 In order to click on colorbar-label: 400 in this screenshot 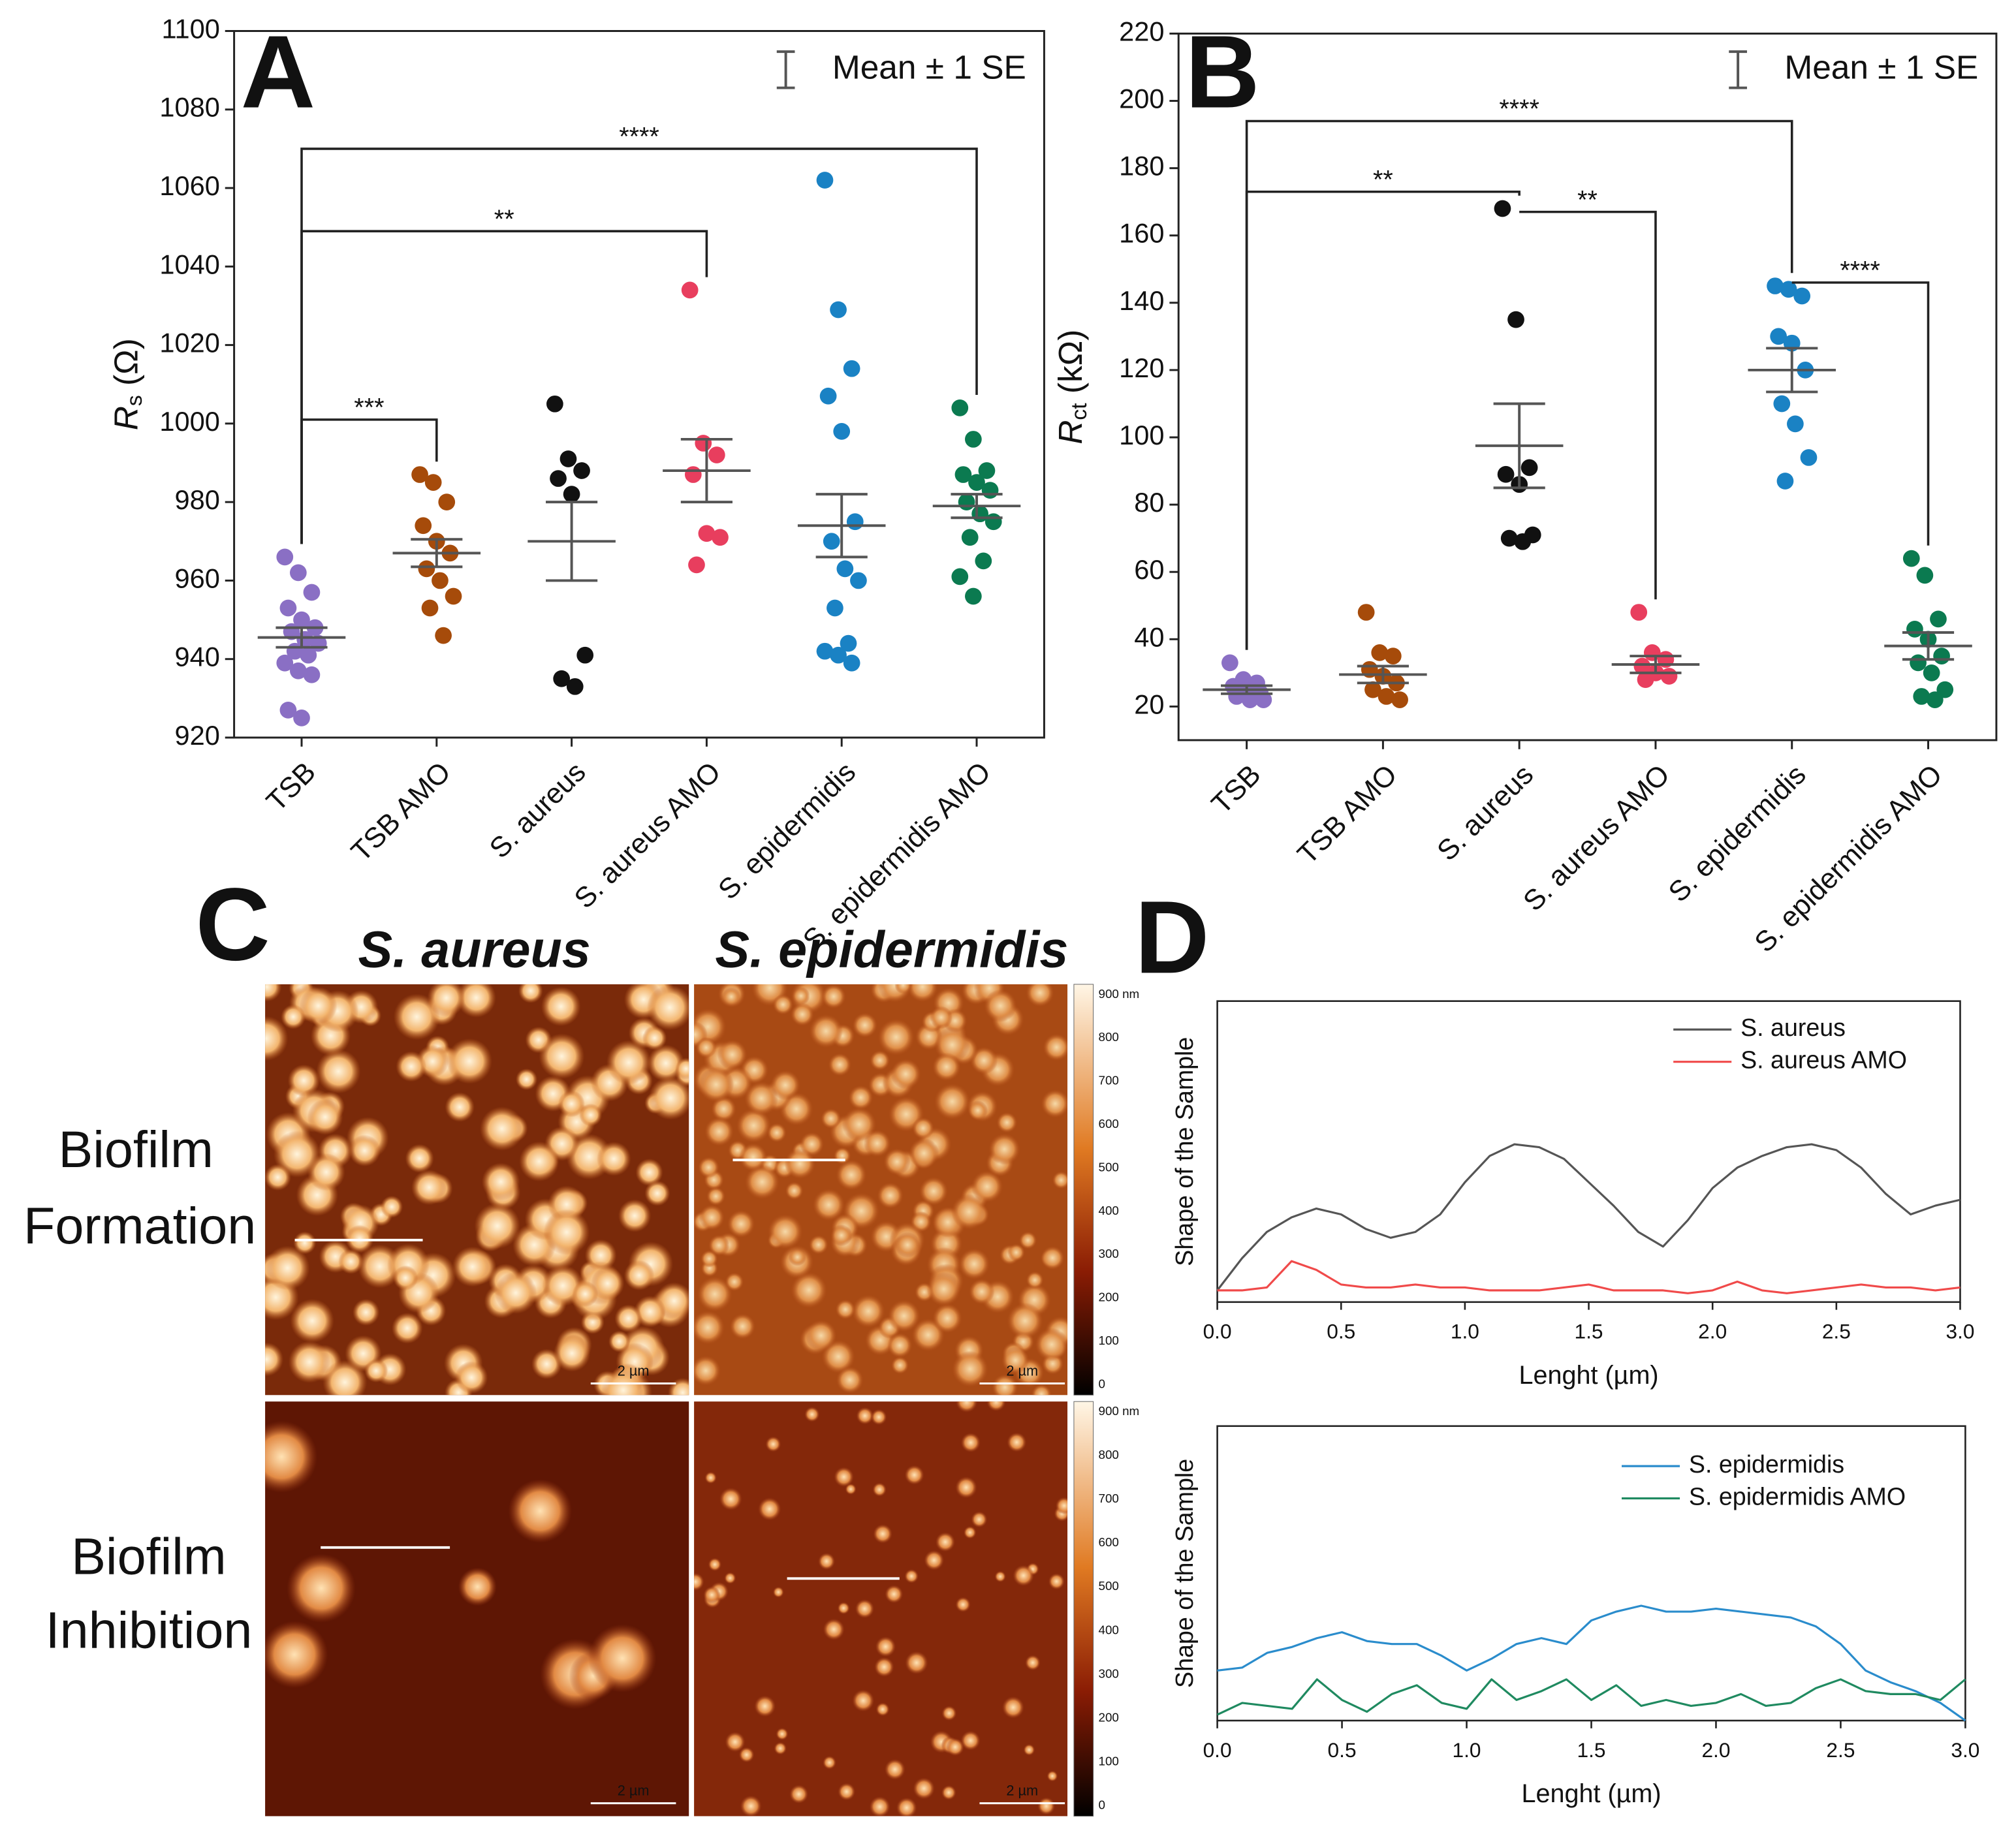, I will do `click(1109, 1629)`.